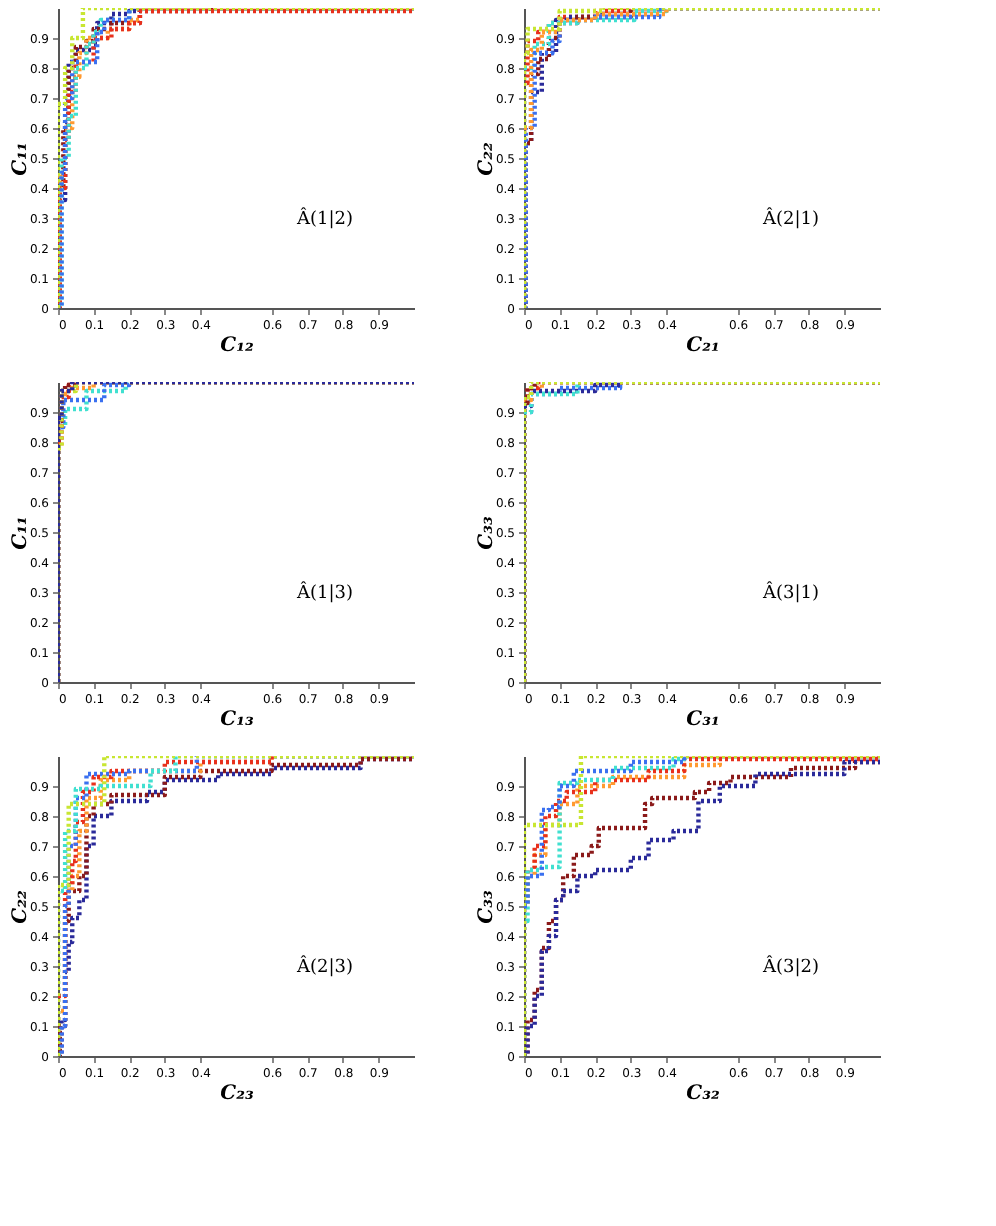 This screenshot has height=1226, width=996. I want to click on x-axis-title: C₁₂, so click(237, 346).